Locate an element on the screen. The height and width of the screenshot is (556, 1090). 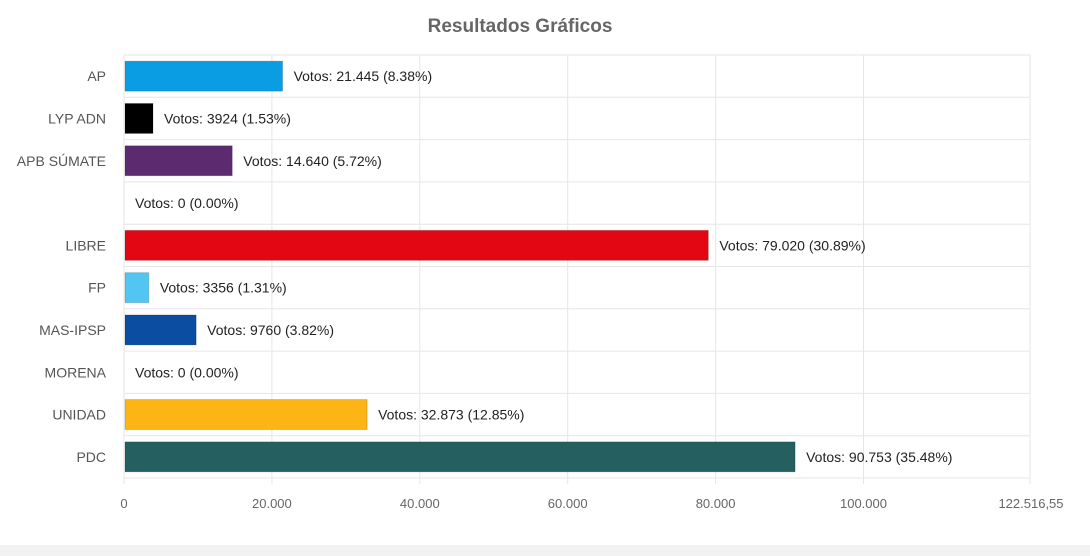
category-label: MORENA is located at coordinates (76, 372).